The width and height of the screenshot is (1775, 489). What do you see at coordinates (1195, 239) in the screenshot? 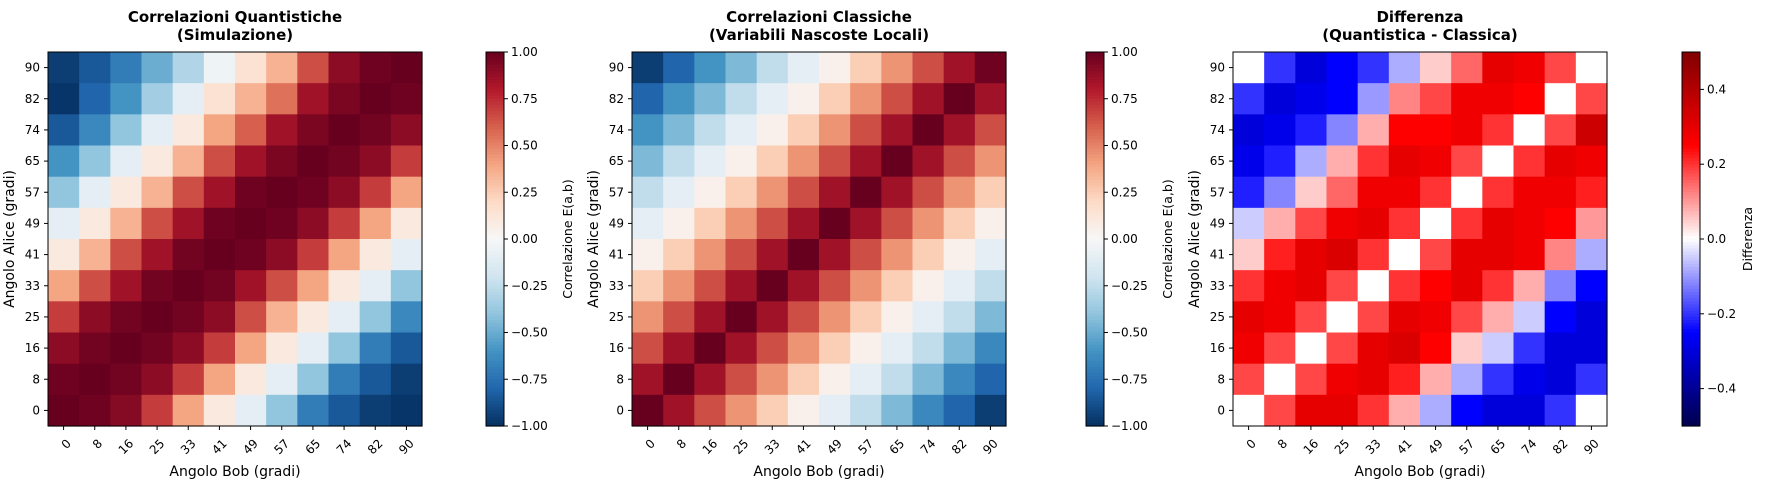
I see `y-axis-label: Angolo Alice (gradi)` at bounding box center [1195, 239].